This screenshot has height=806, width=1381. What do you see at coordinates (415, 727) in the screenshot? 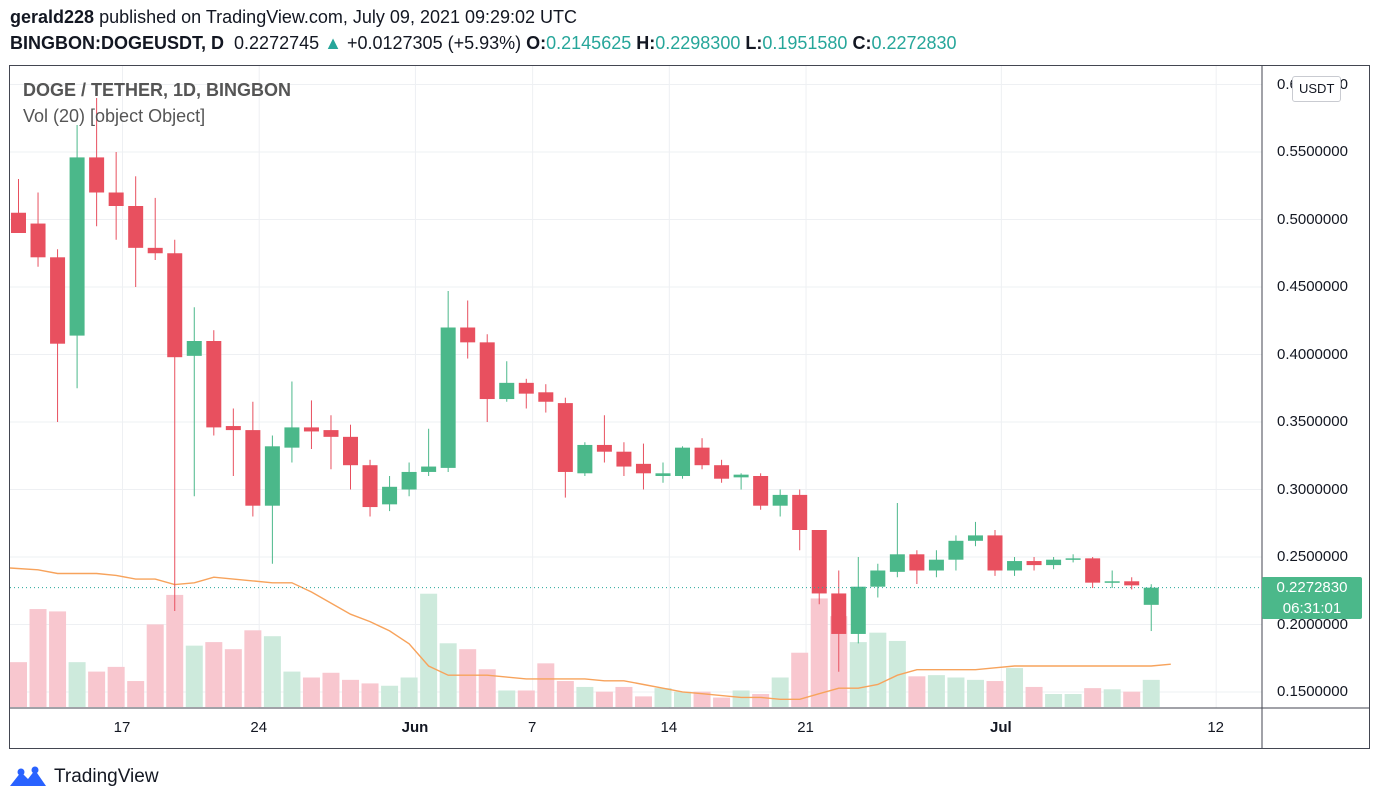
I see `time-tick-label: Jun` at bounding box center [415, 727].